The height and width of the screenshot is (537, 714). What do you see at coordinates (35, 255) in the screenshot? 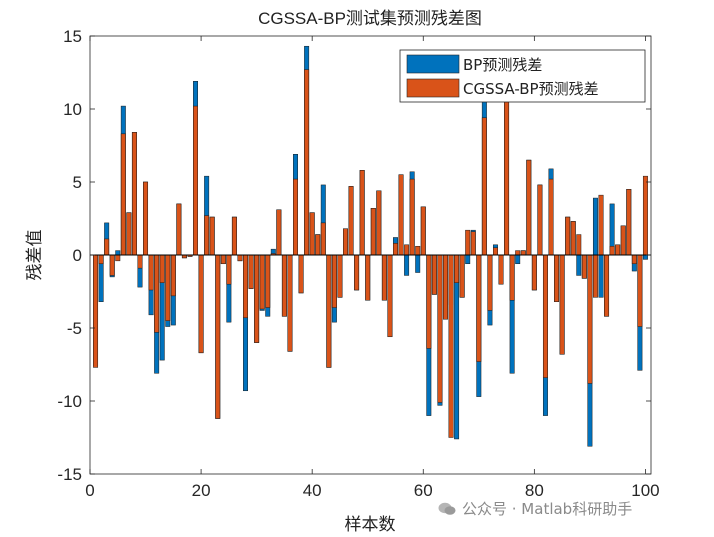
I see `y-axis-label: 残差值` at bounding box center [35, 255].